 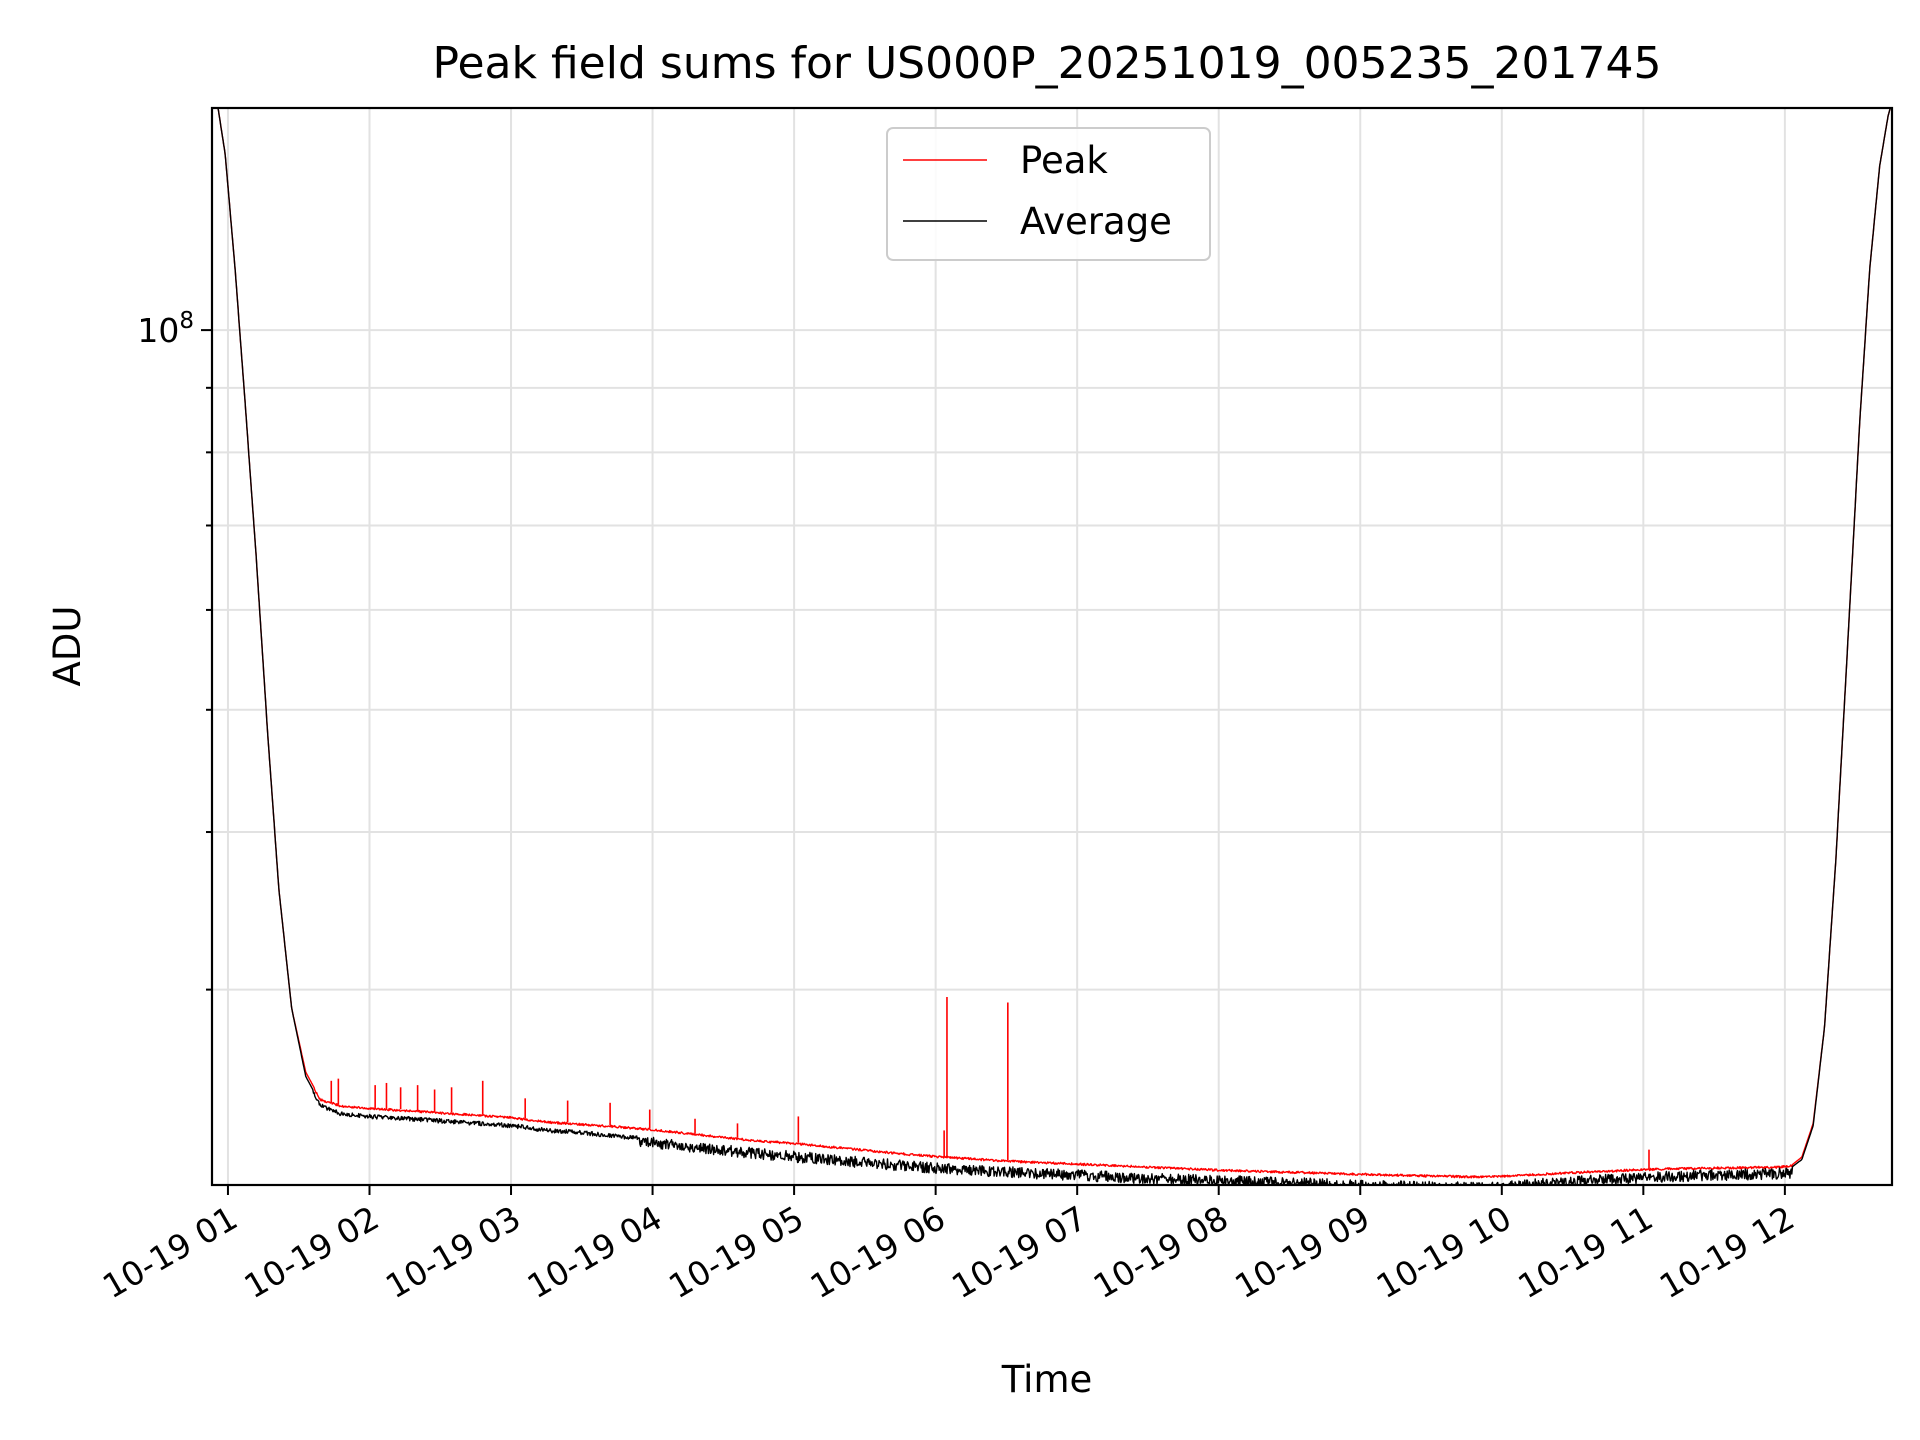 What do you see at coordinates (1064, 160) in the screenshot?
I see `legend-label-peak: Peak` at bounding box center [1064, 160].